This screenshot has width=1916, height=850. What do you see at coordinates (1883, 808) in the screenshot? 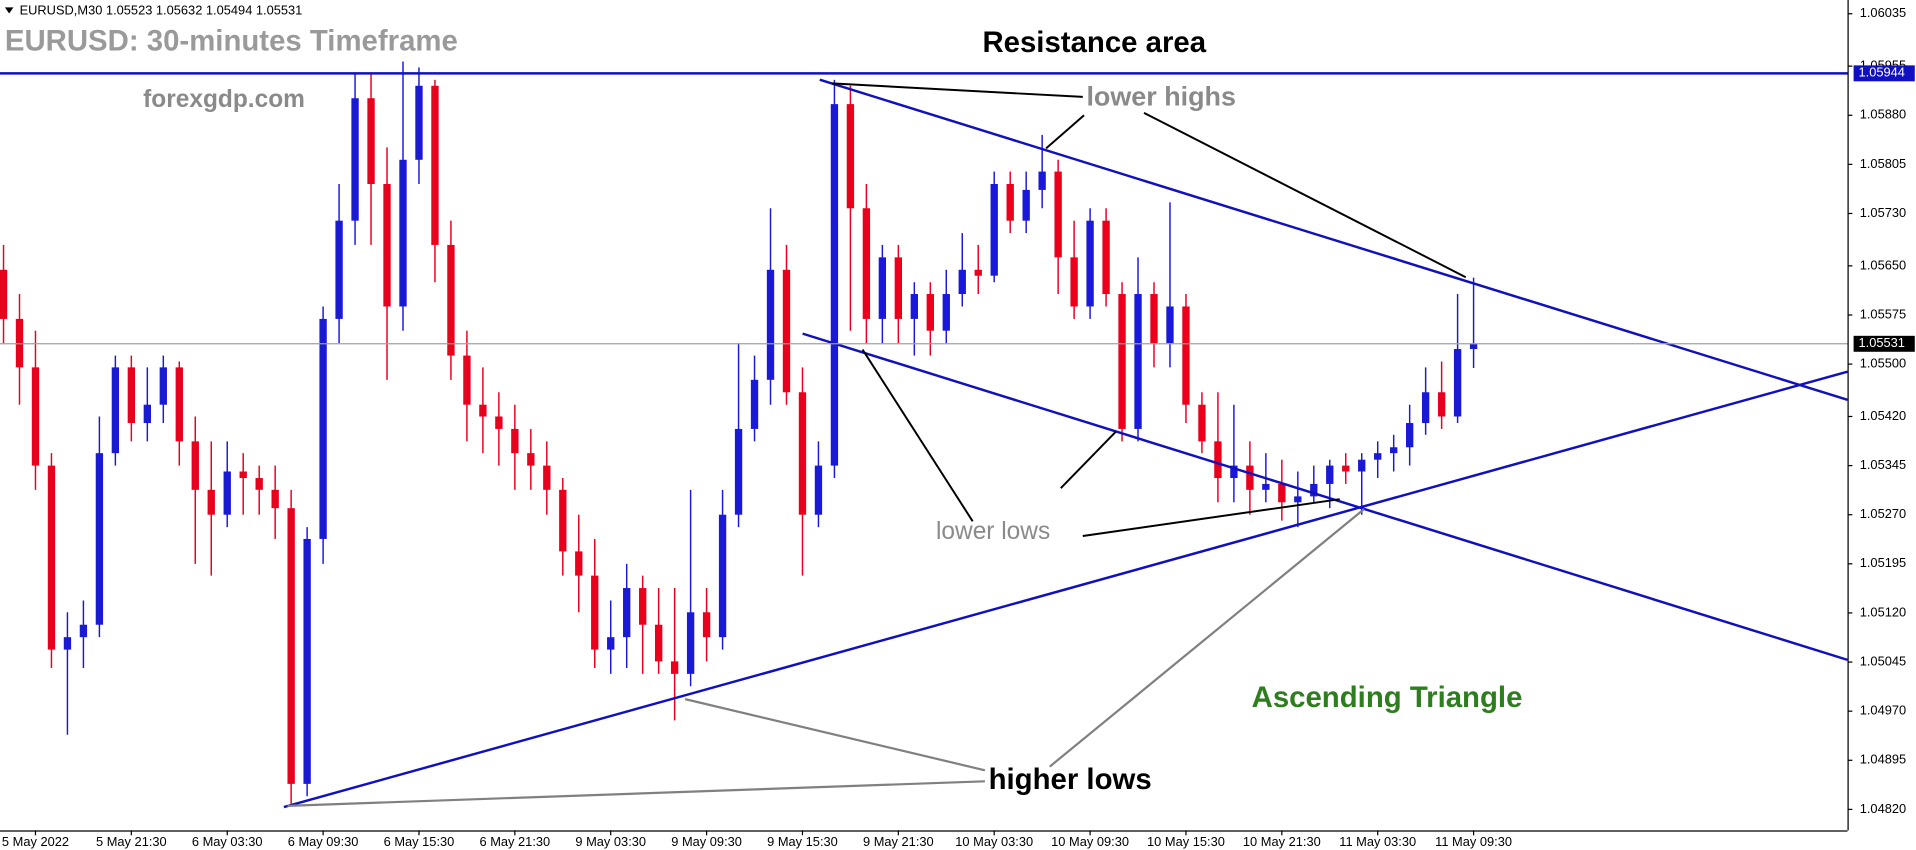
I see `y-tick-label: 1.04820` at bounding box center [1883, 808].